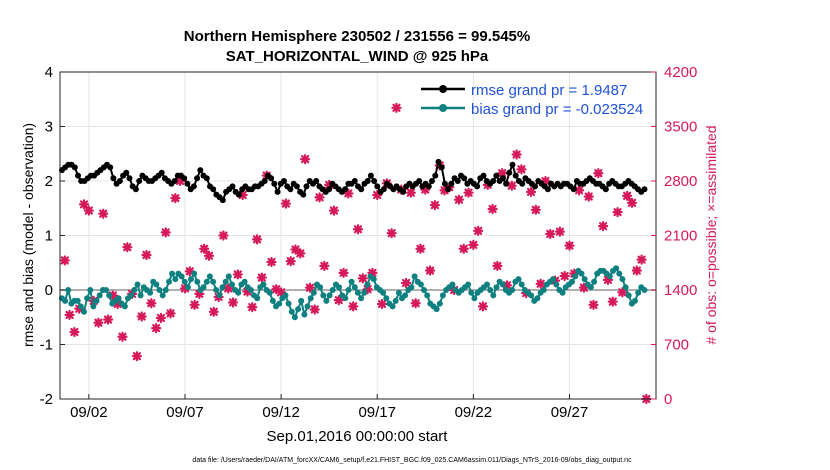 This screenshot has height=470, width=830. Describe the element at coordinates (353, 181) in the screenshot. I see `rmse-series` at that location.